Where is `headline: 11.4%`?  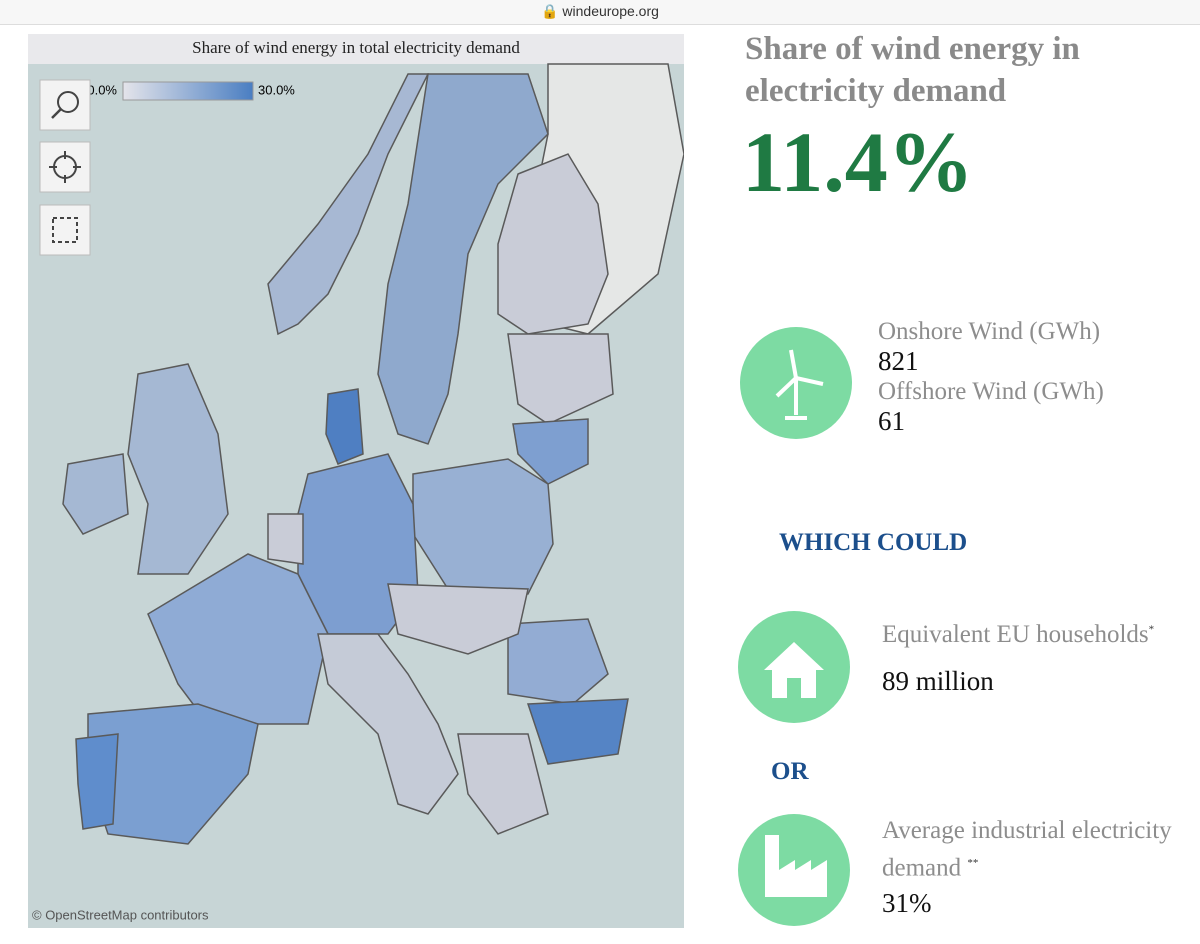 headline: 11.4% is located at coordinates (858, 162).